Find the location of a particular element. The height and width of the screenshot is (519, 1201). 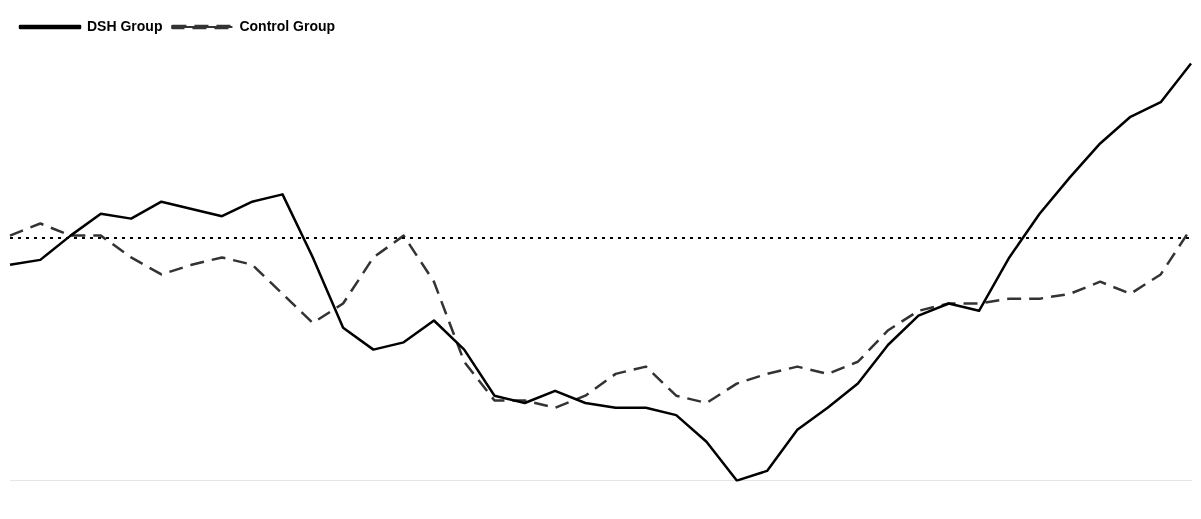

legend-label: Control Group is located at coordinates (287, 25).